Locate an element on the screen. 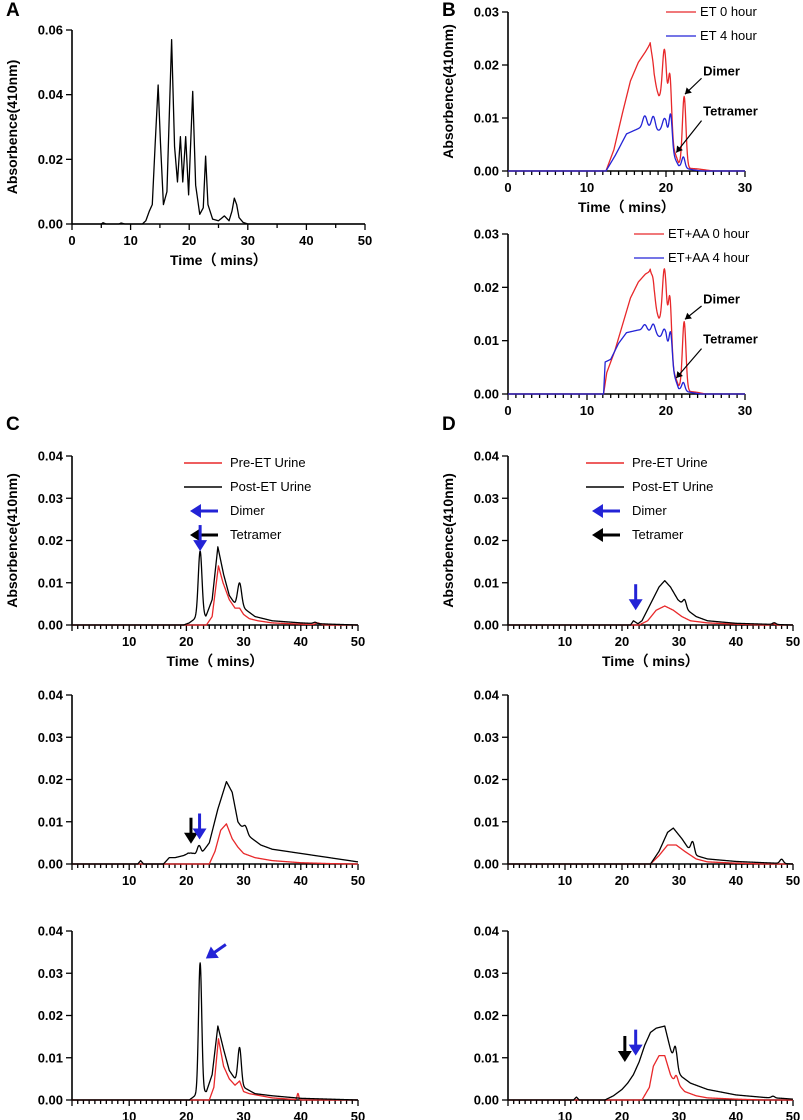 Image resolution: width=803 pixels, height=1120 pixels. legend-label: Pre-ET Urine is located at coordinates (268, 462).